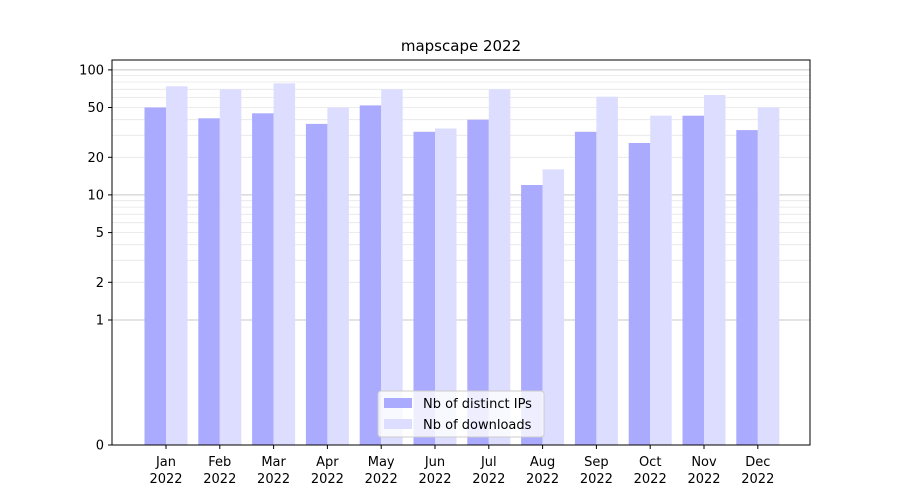 This screenshot has height=504, width=900. Describe the element at coordinates (434, 462) in the screenshot. I see `x-tick-label-month: Jun` at that location.